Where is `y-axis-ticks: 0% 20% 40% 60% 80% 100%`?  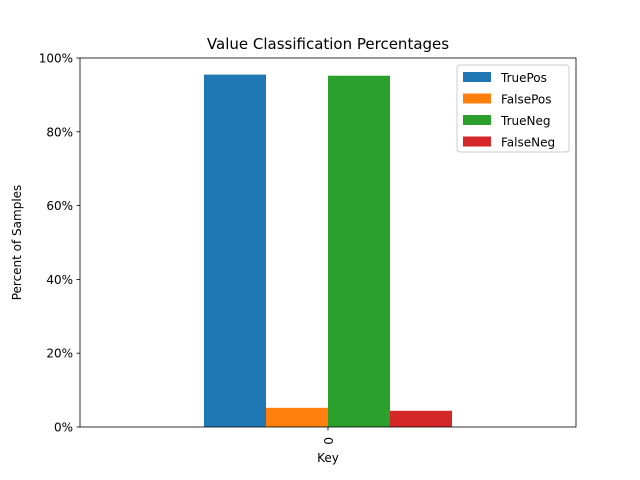 y-axis-ticks: 0% 20% 40% 60% 80% 100% is located at coordinates (59, 243).